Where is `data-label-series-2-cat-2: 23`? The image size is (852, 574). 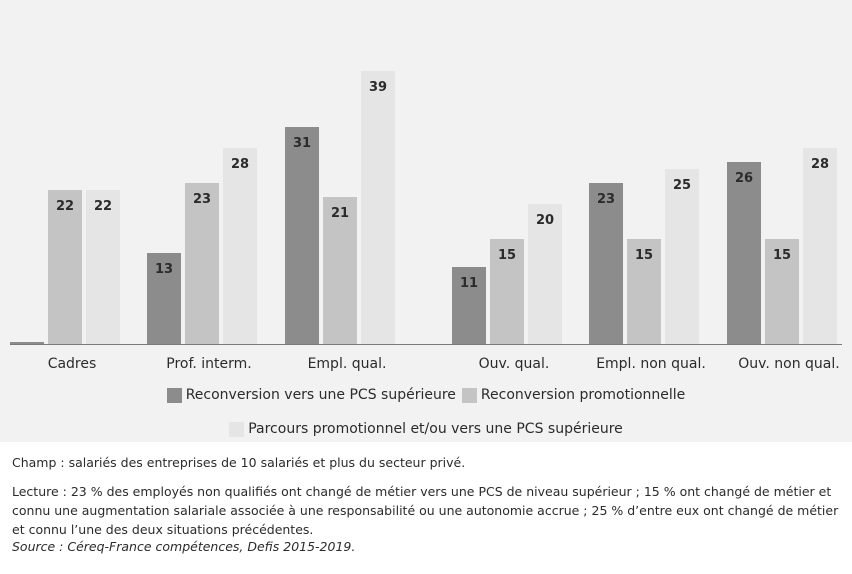 data-label-series-2-cat-2: 23 is located at coordinates (202, 199).